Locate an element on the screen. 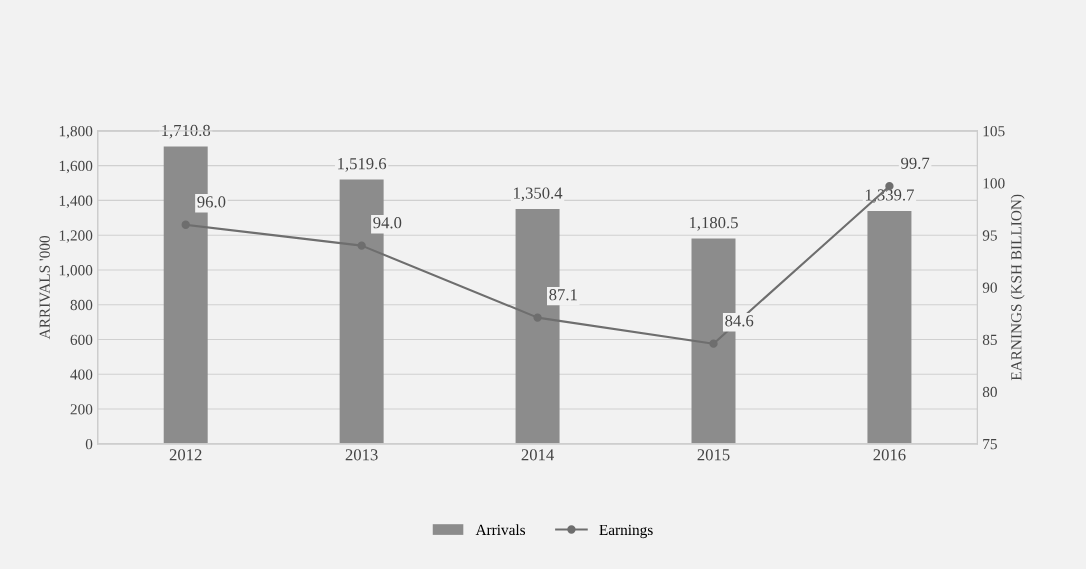 This screenshot has width=1086, height=569. x-tick-label: 2014 is located at coordinates (537, 455).